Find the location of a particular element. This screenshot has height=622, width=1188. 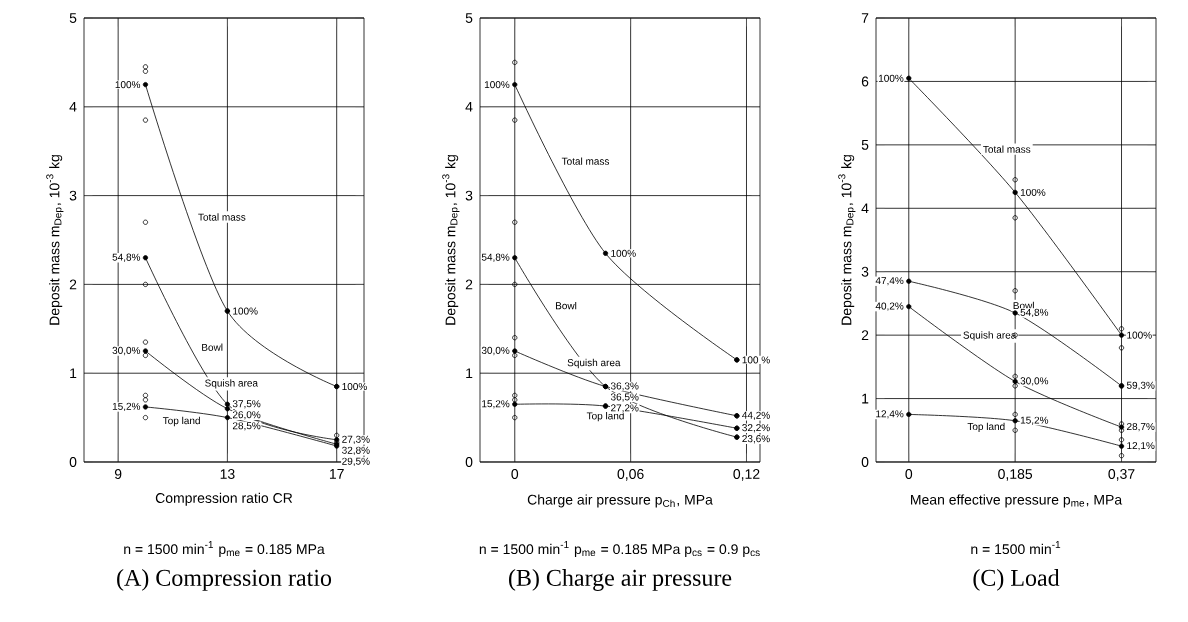

text: (B) Charge air pressure is located at coordinates (620, 580).